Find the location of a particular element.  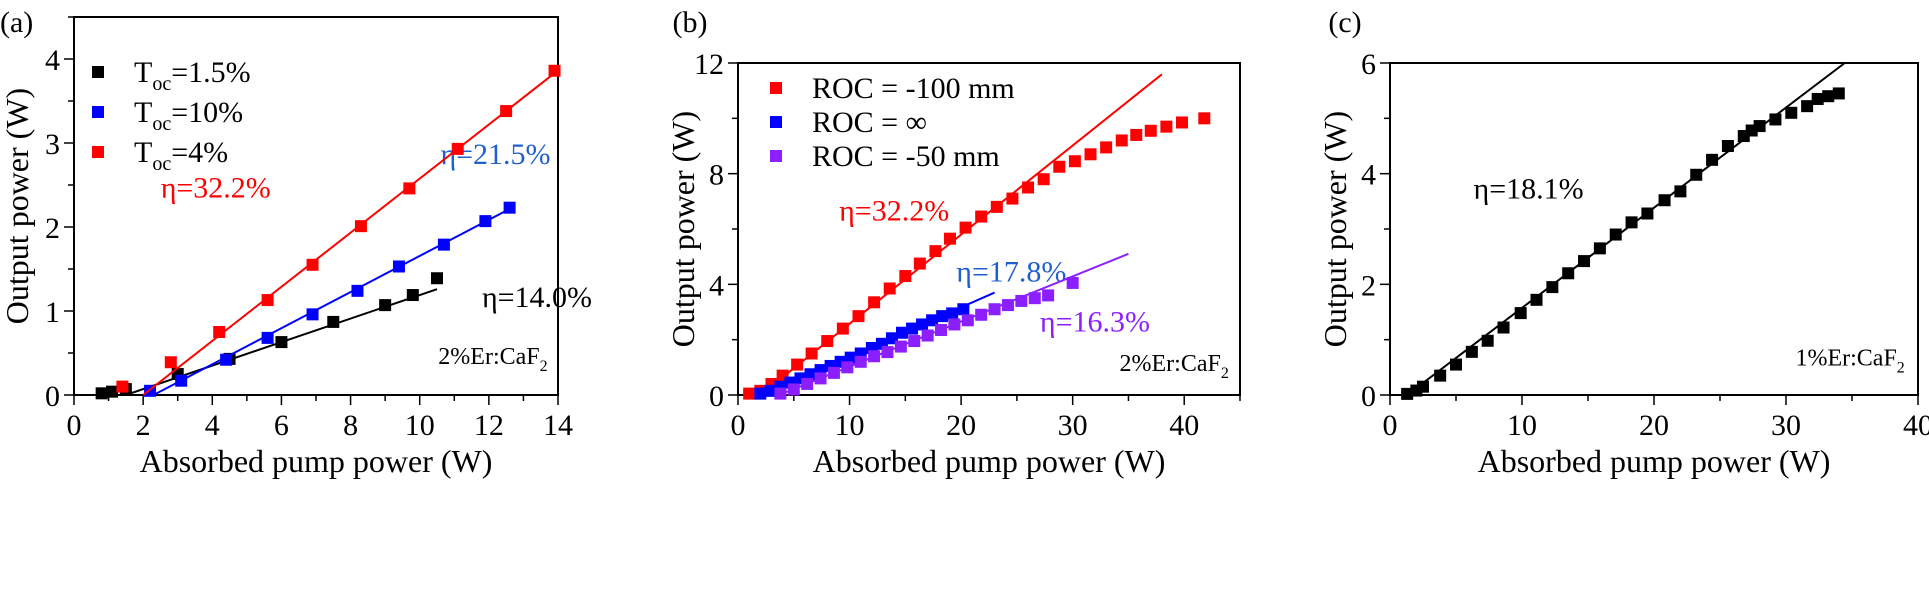

series-0: η=32.2% ROC = -100 mm is located at coordinates (977, 236).